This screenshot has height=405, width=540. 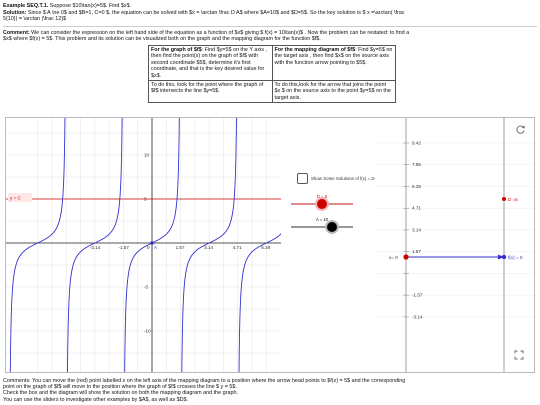 I want to click on example-title: Example SEQ.T.1., so click(x=26, y=6).